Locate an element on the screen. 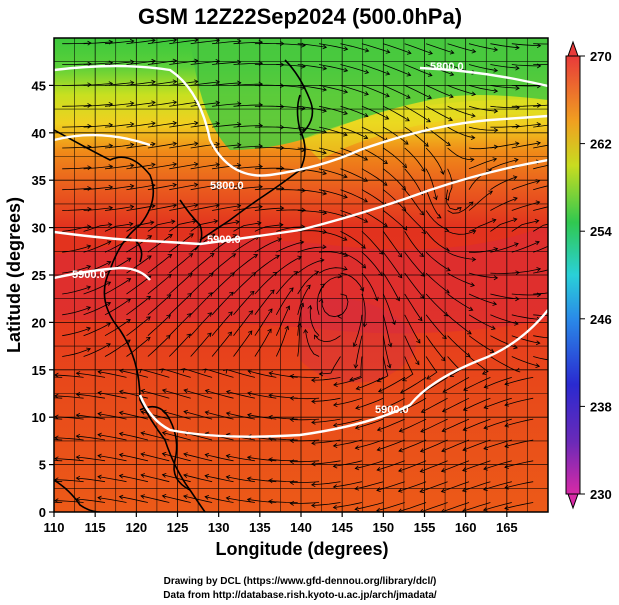  y-tick-label: 40 is located at coordinates (39, 133).